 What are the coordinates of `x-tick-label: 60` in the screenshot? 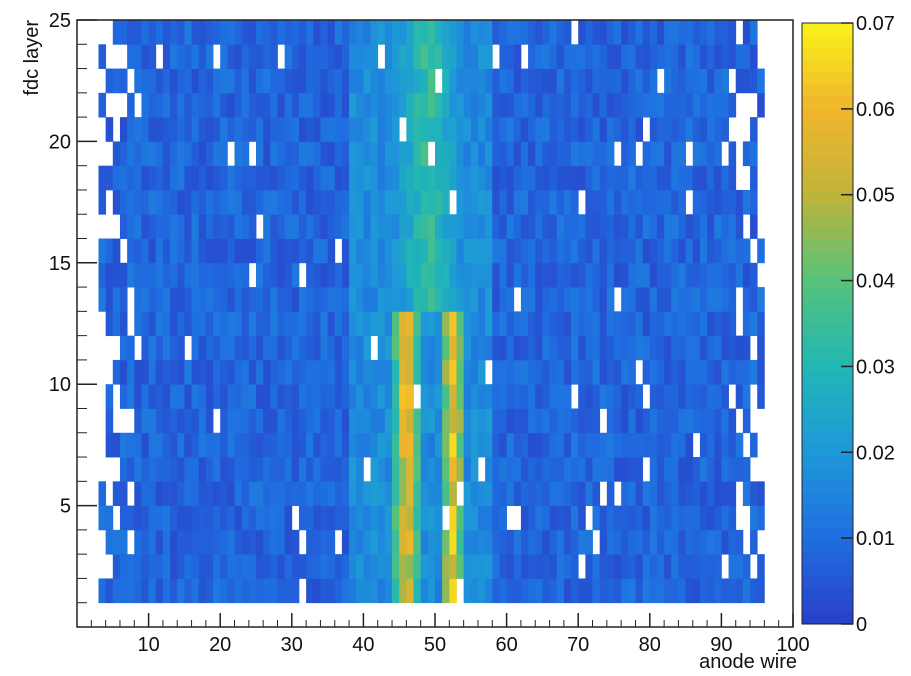 It's located at (506, 645).